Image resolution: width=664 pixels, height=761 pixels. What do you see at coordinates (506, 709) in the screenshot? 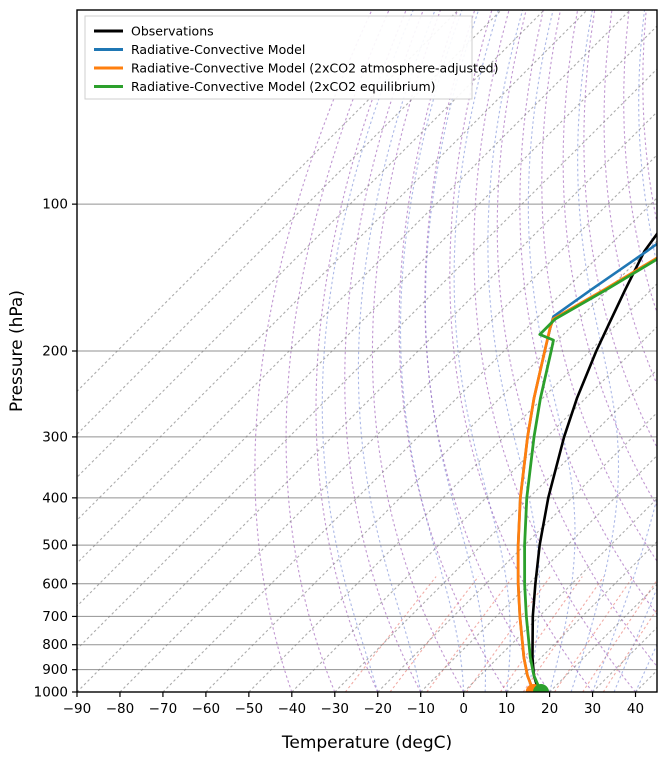
I see `x-tick-label: 10` at bounding box center [506, 709].